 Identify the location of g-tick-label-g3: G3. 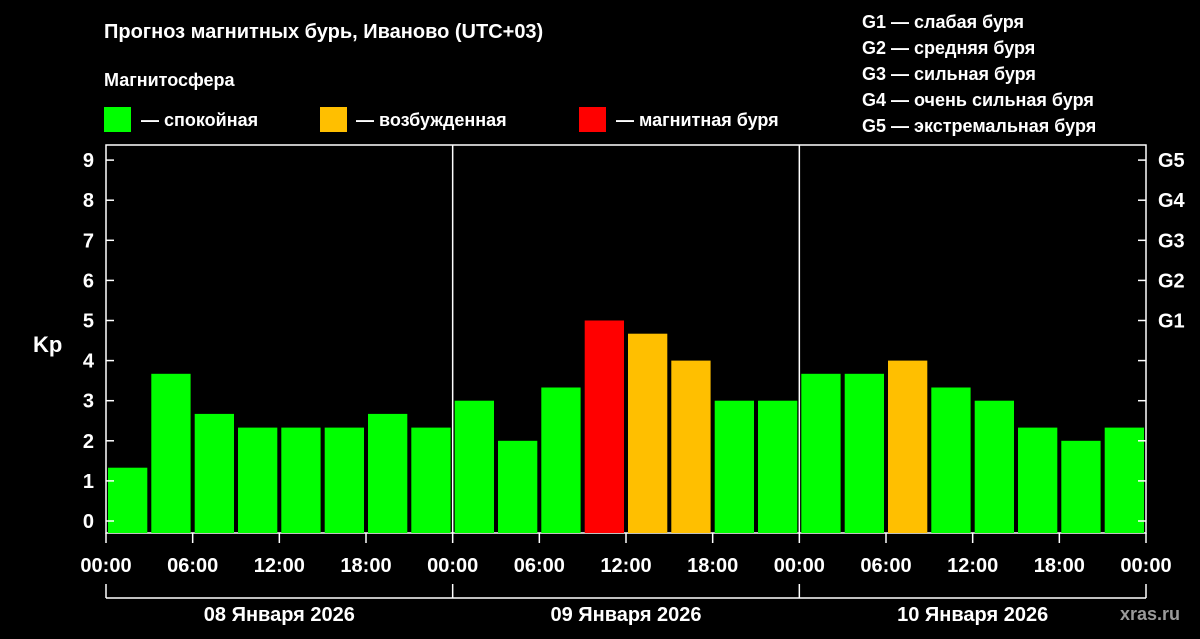
(1171, 241).